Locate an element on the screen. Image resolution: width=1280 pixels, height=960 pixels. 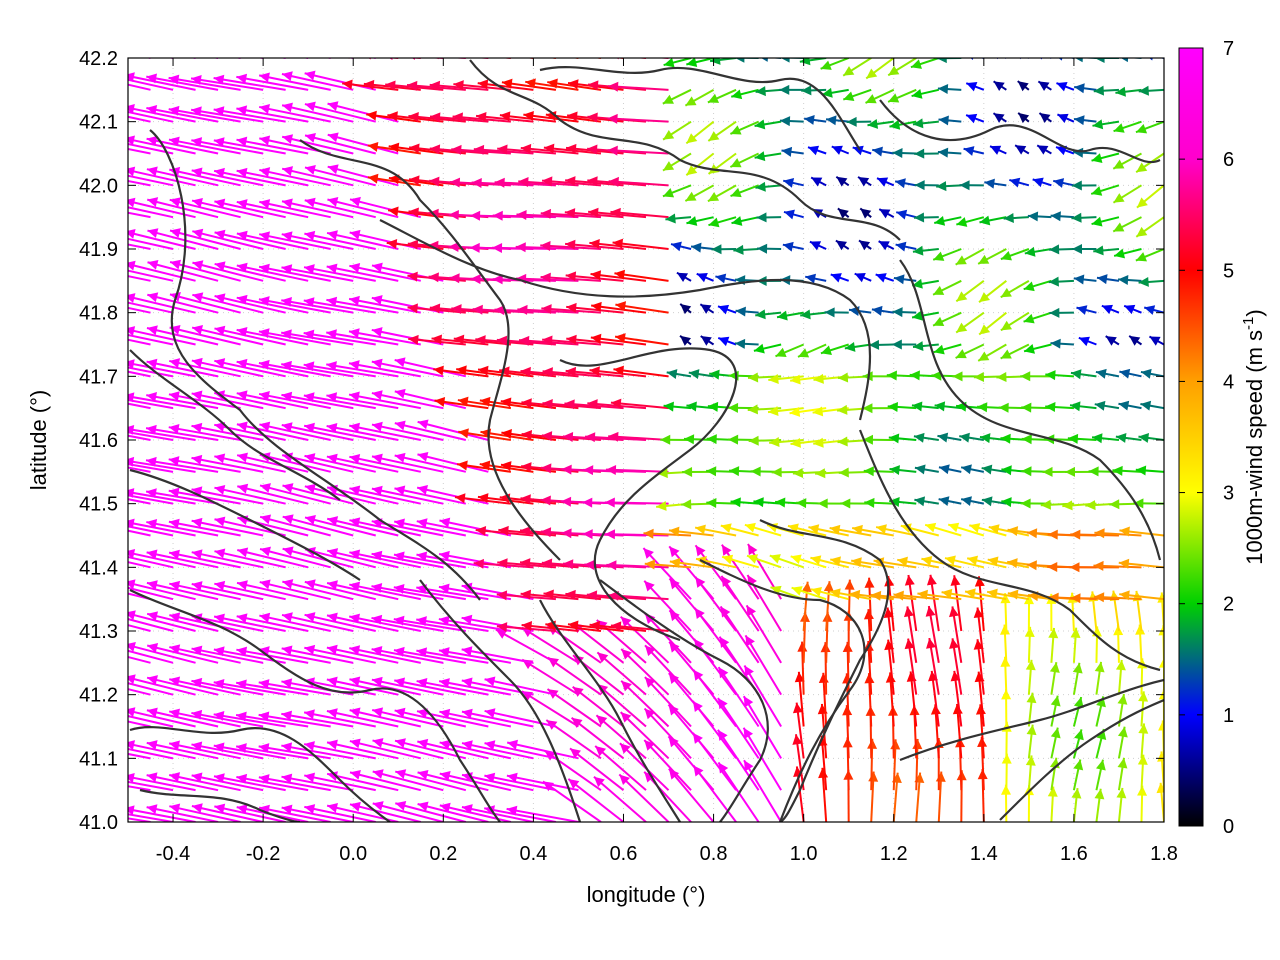
y-axis-label: latitude (°) is located at coordinates (38, 440).